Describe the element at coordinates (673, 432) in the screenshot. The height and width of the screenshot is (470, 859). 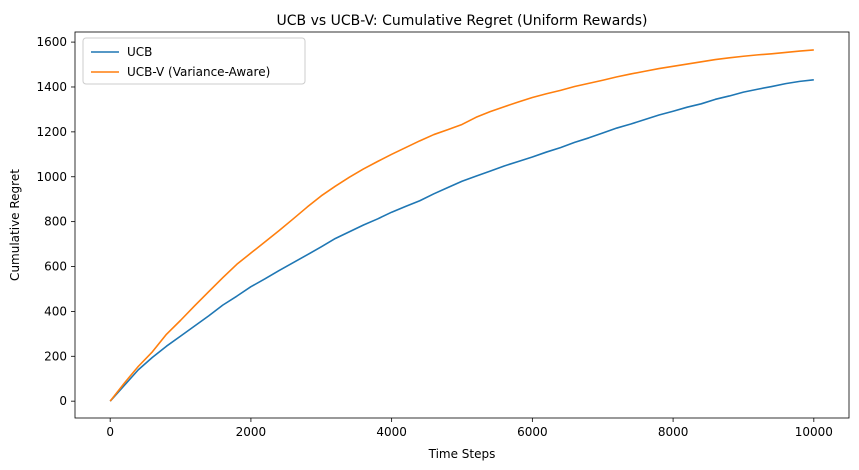
I see `x-tick-label: 8000` at that location.